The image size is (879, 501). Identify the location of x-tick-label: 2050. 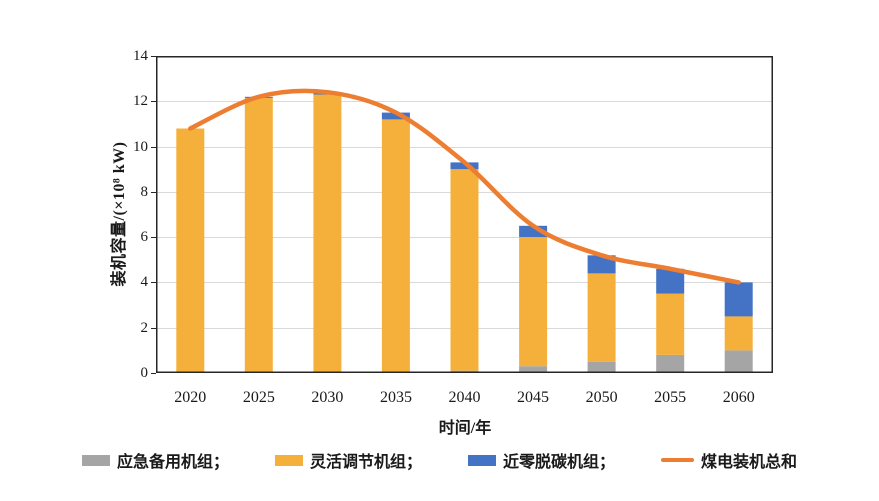
(601, 397).